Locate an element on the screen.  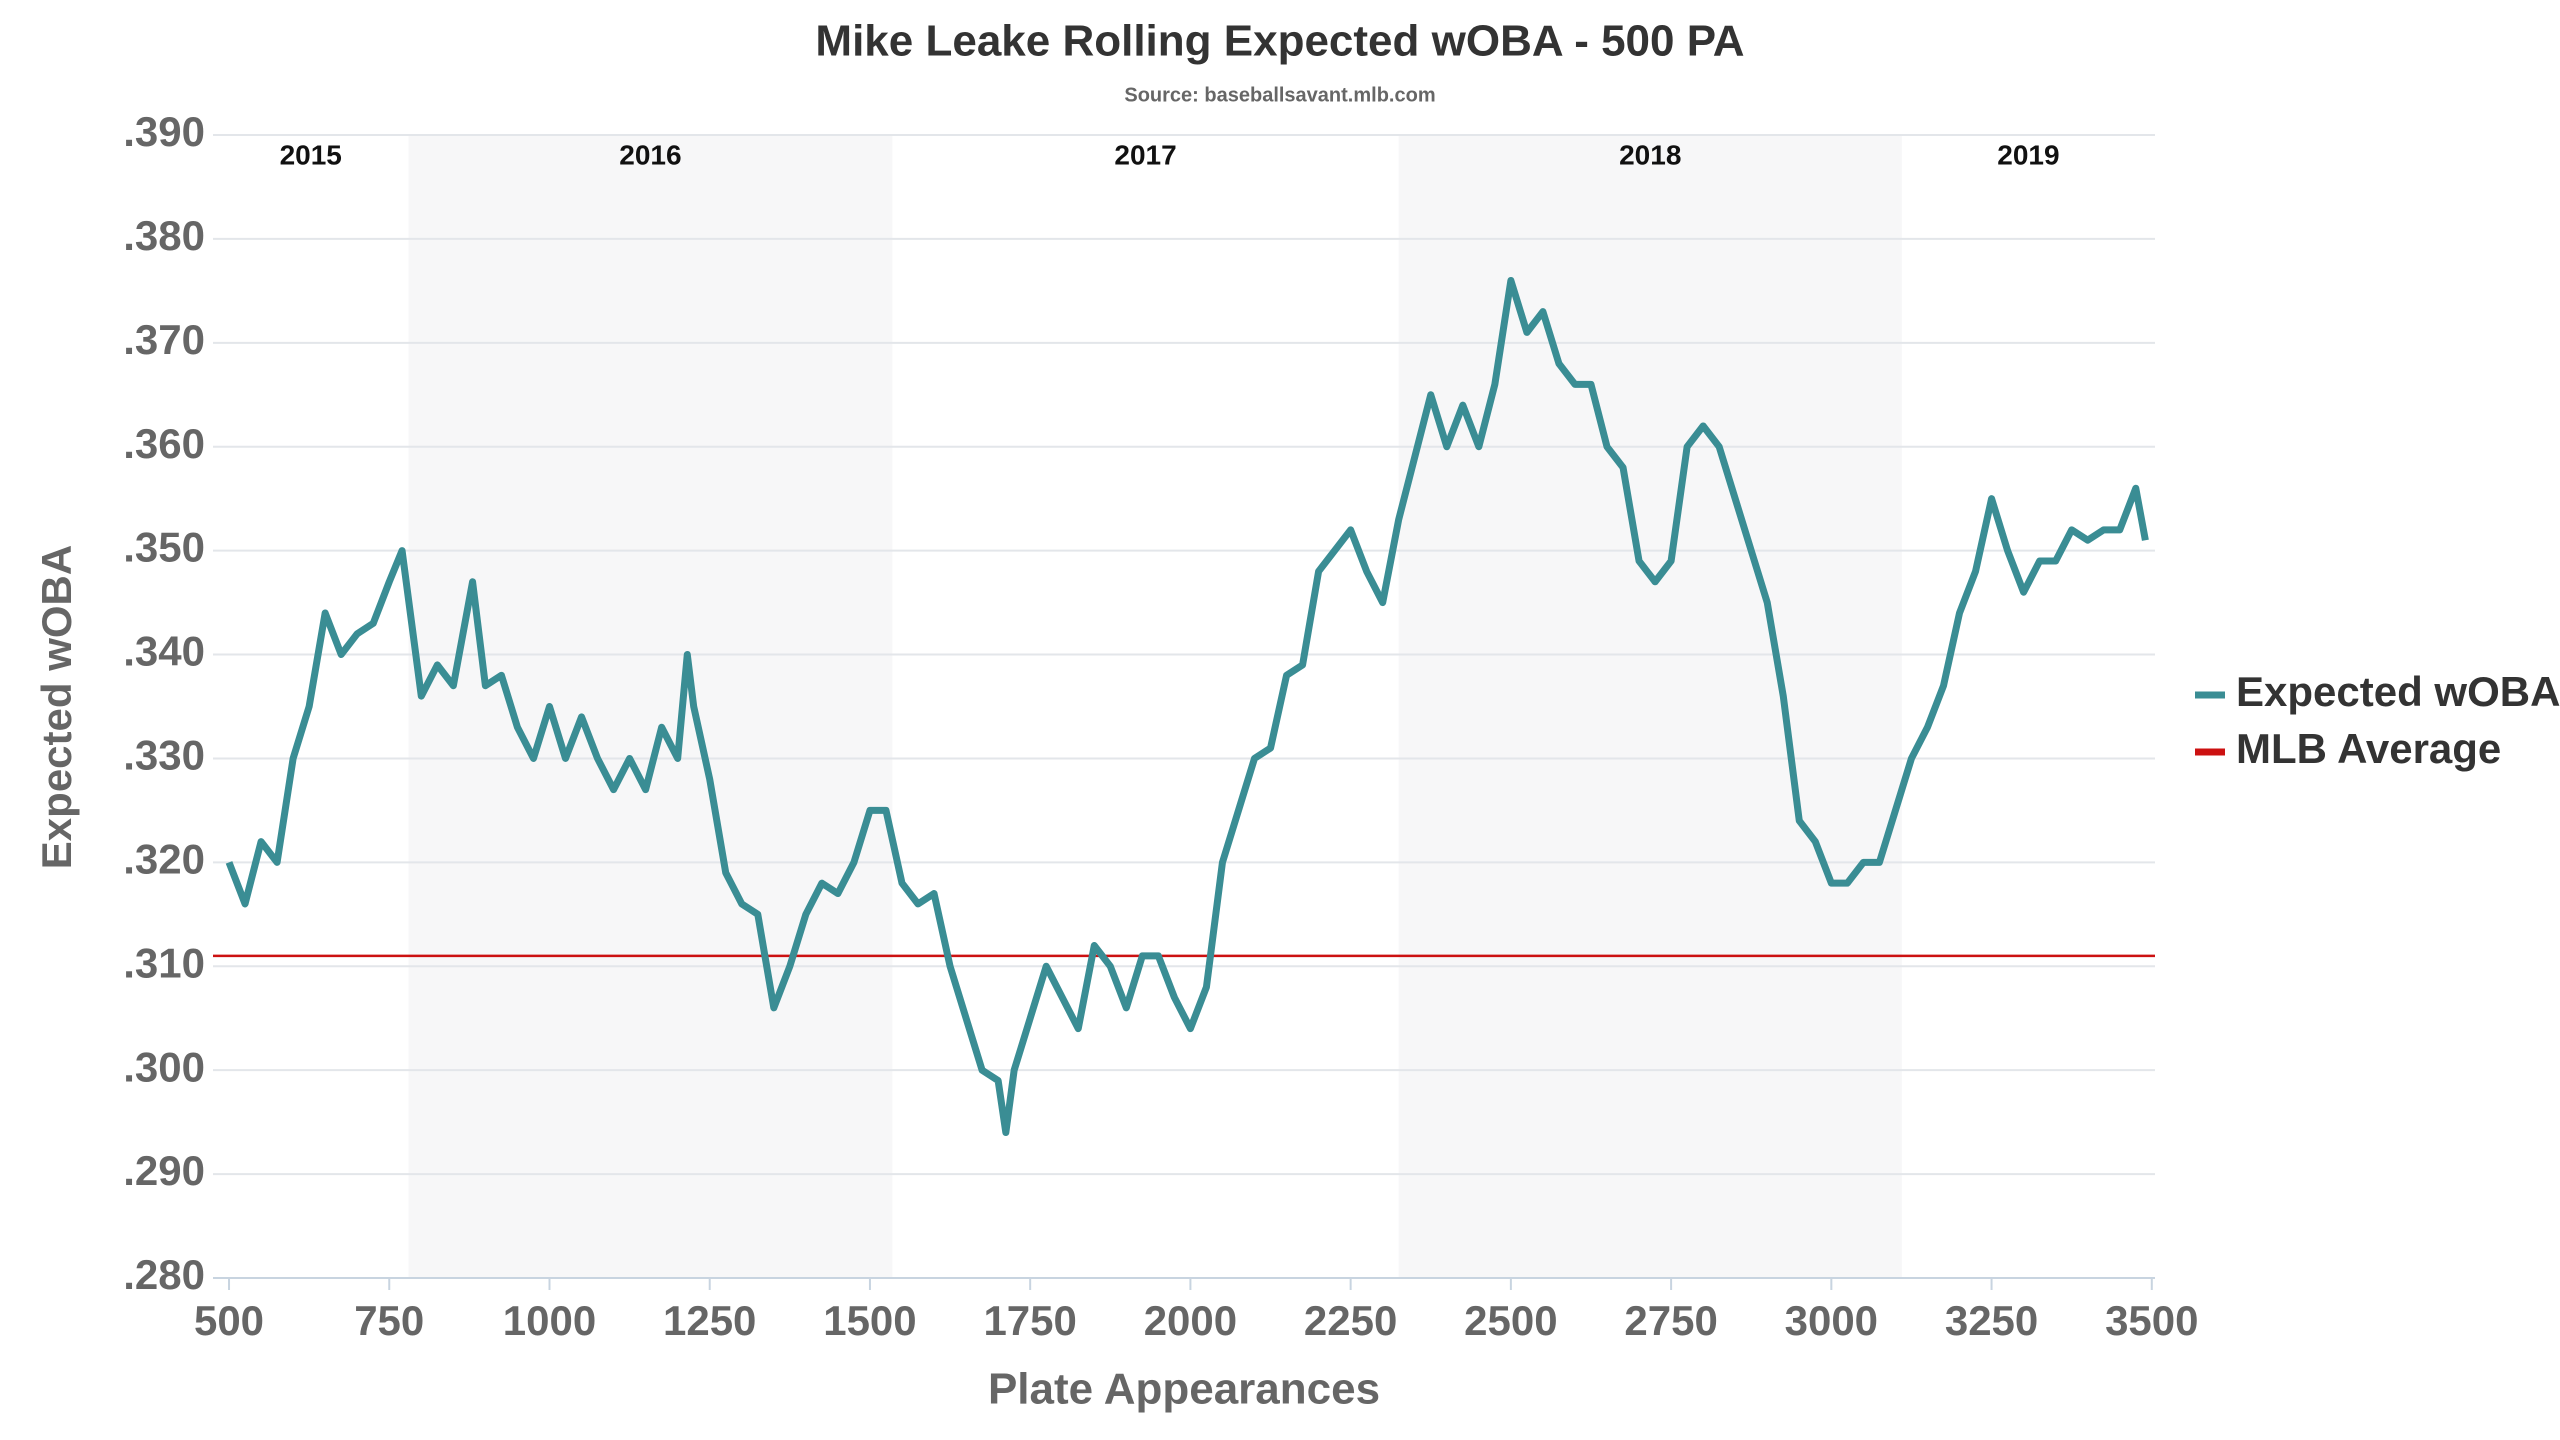
y-tick-label: .390 is located at coordinates (164, 131).